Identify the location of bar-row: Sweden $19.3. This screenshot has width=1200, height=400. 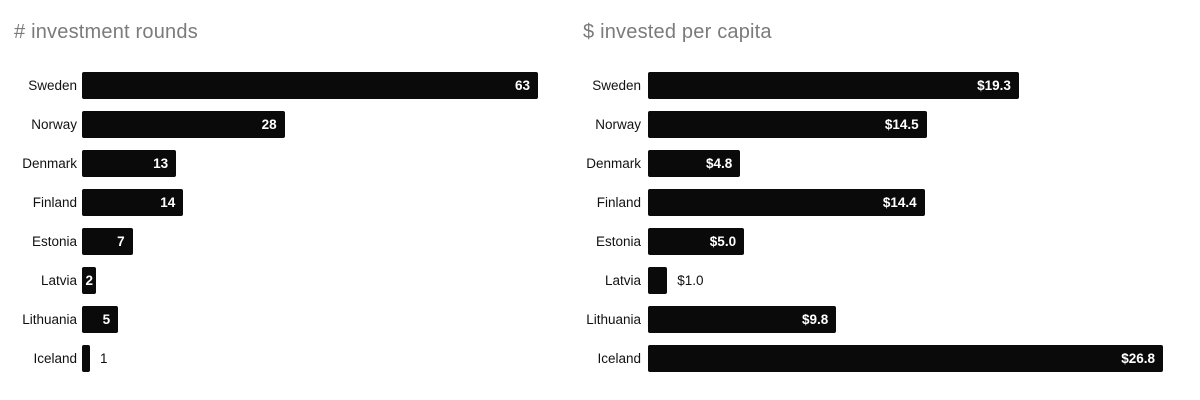
(885, 85).